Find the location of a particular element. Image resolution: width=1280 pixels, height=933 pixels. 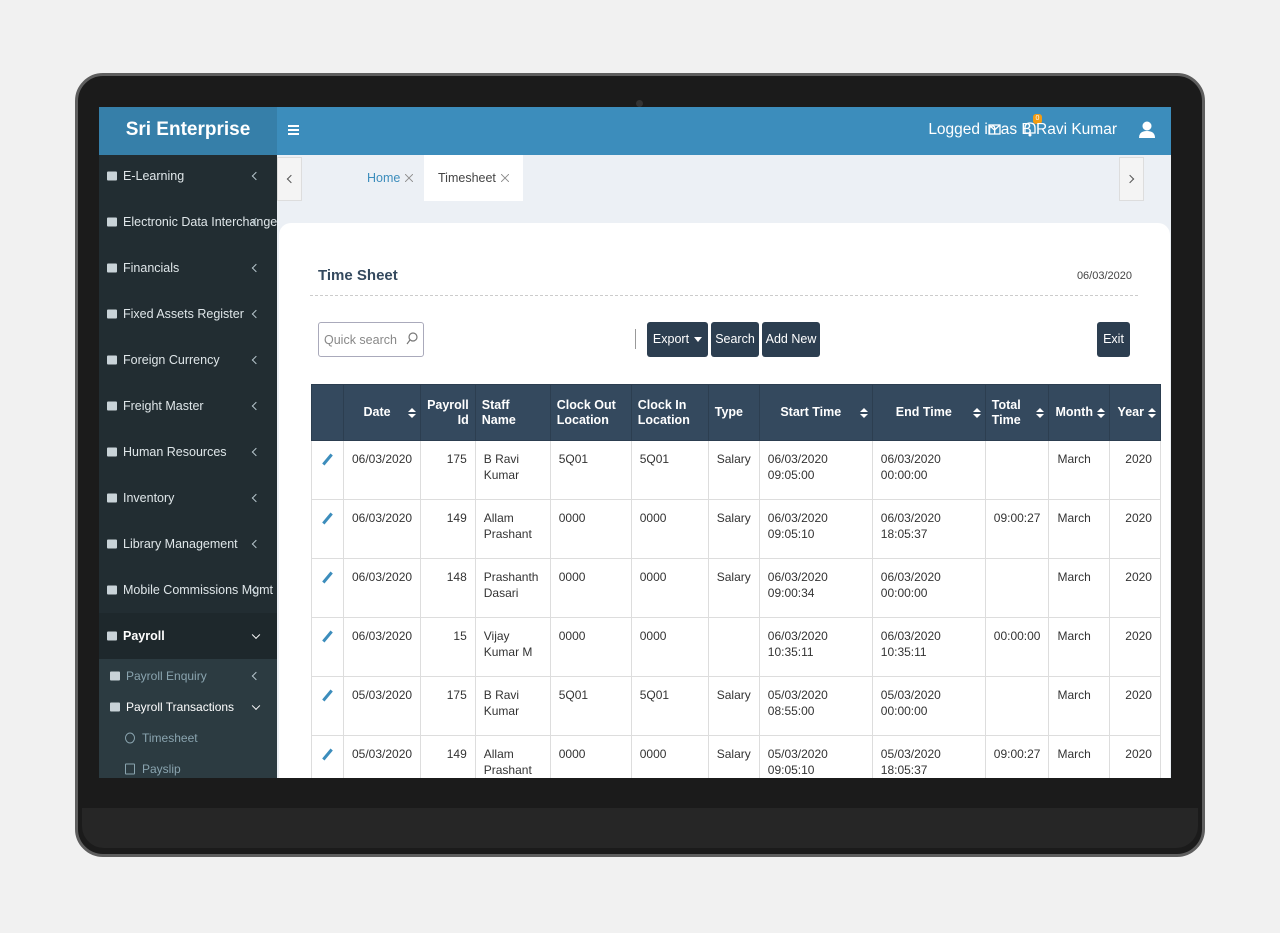

menu-item: Human Resources is located at coordinates (188, 452).